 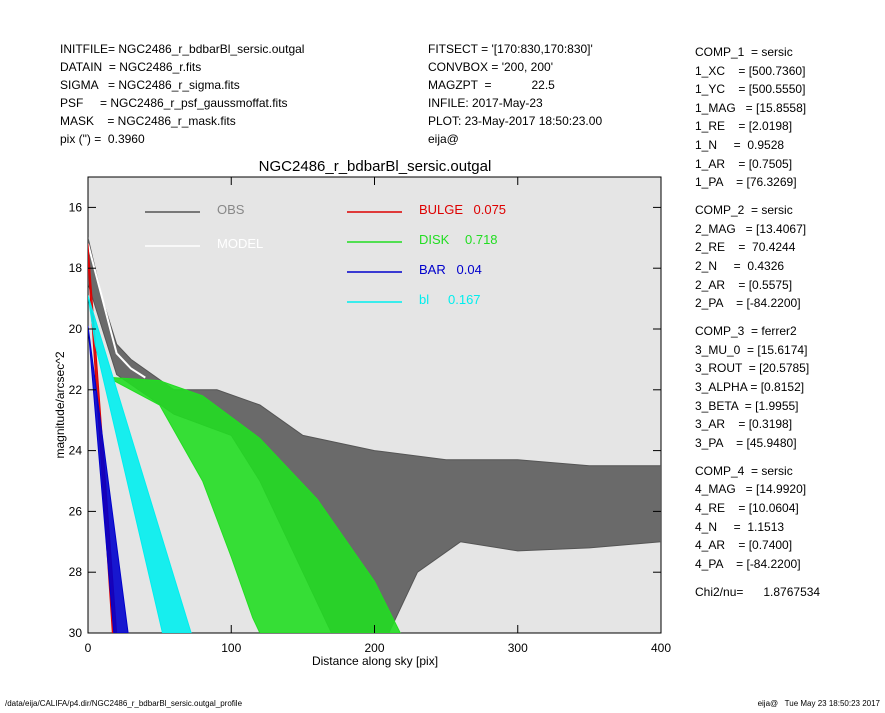 What do you see at coordinates (481, 239) in the screenshot?
I see `legend-fraction: 0.718` at bounding box center [481, 239].